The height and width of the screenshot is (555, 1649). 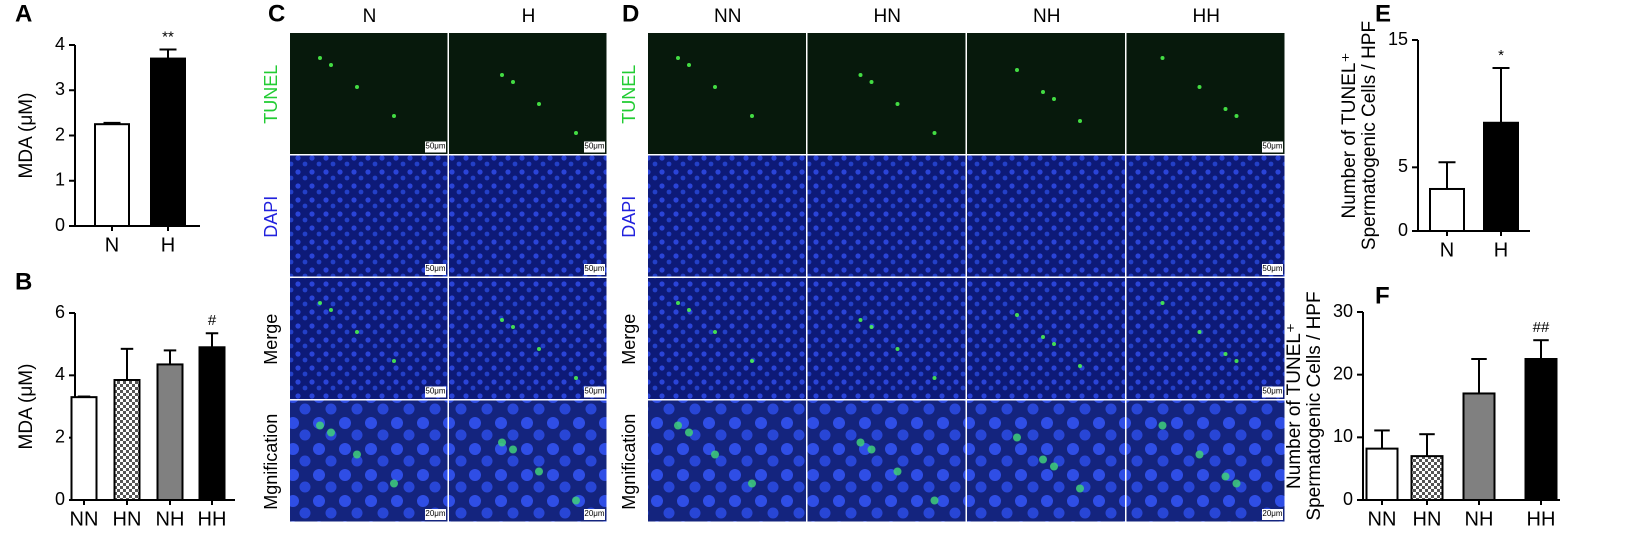 I want to click on panel-letter: C, so click(x=276, y=13).